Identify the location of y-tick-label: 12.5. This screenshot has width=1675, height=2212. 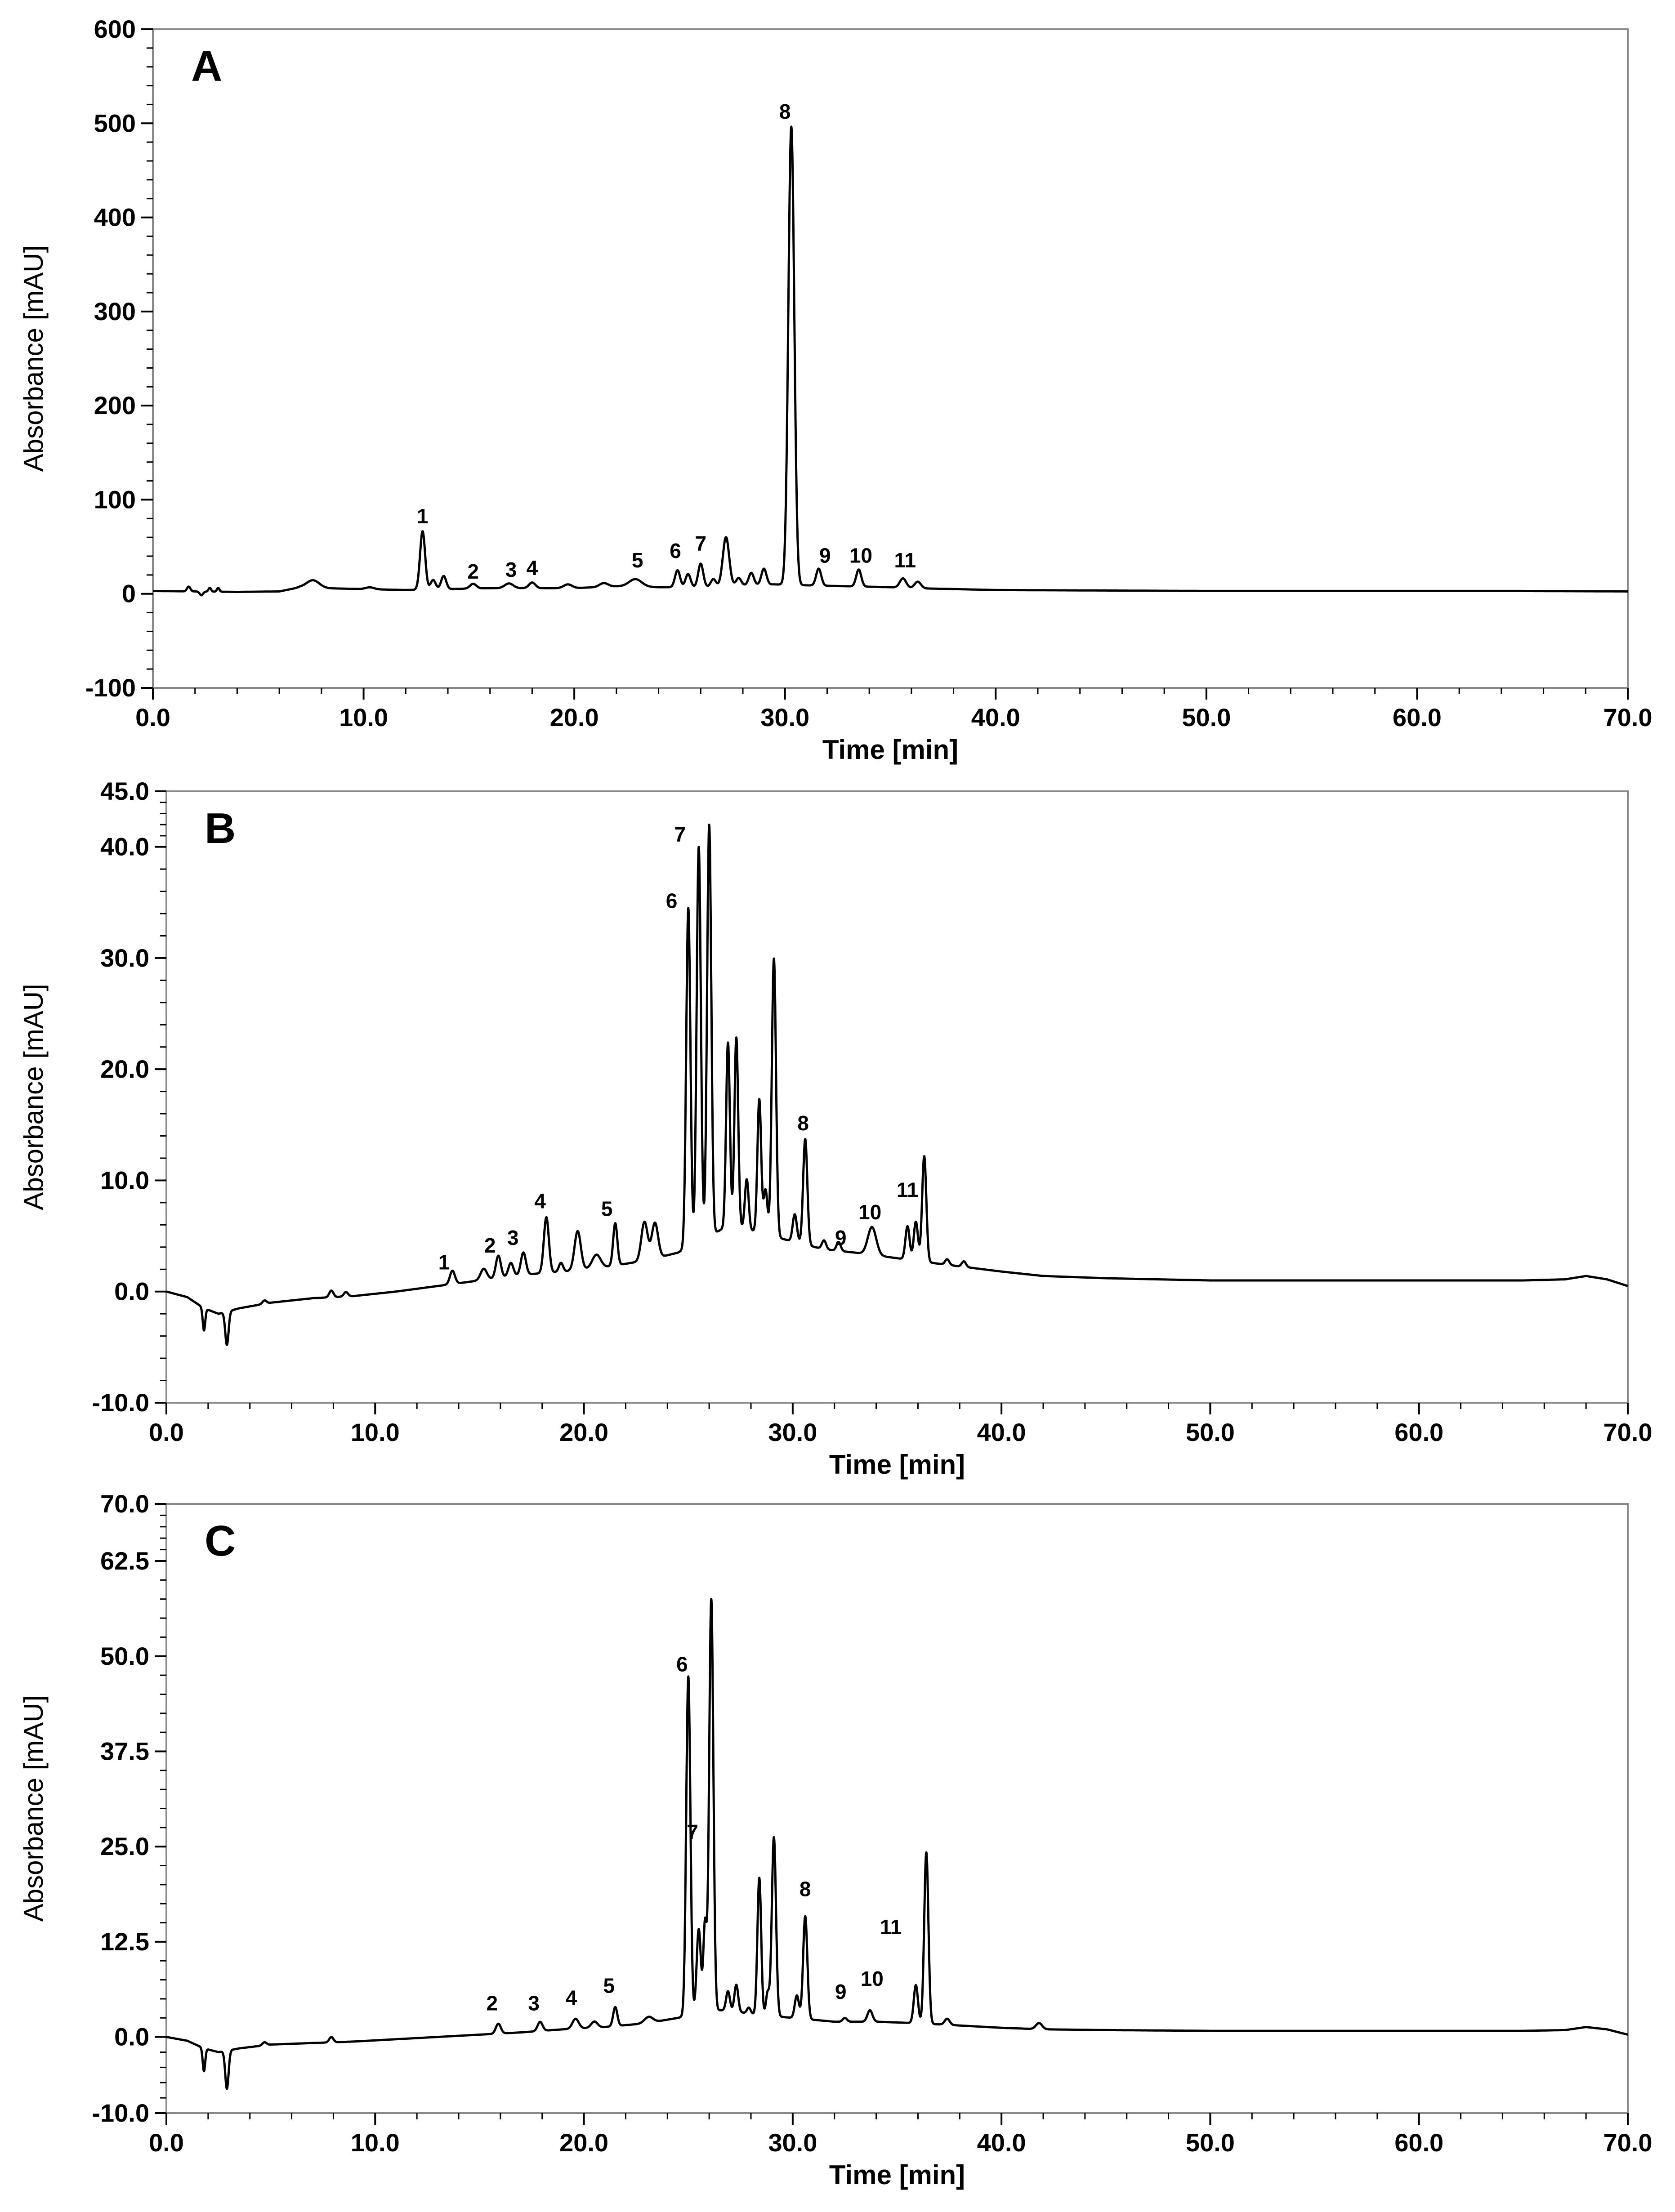
(125, 1941).